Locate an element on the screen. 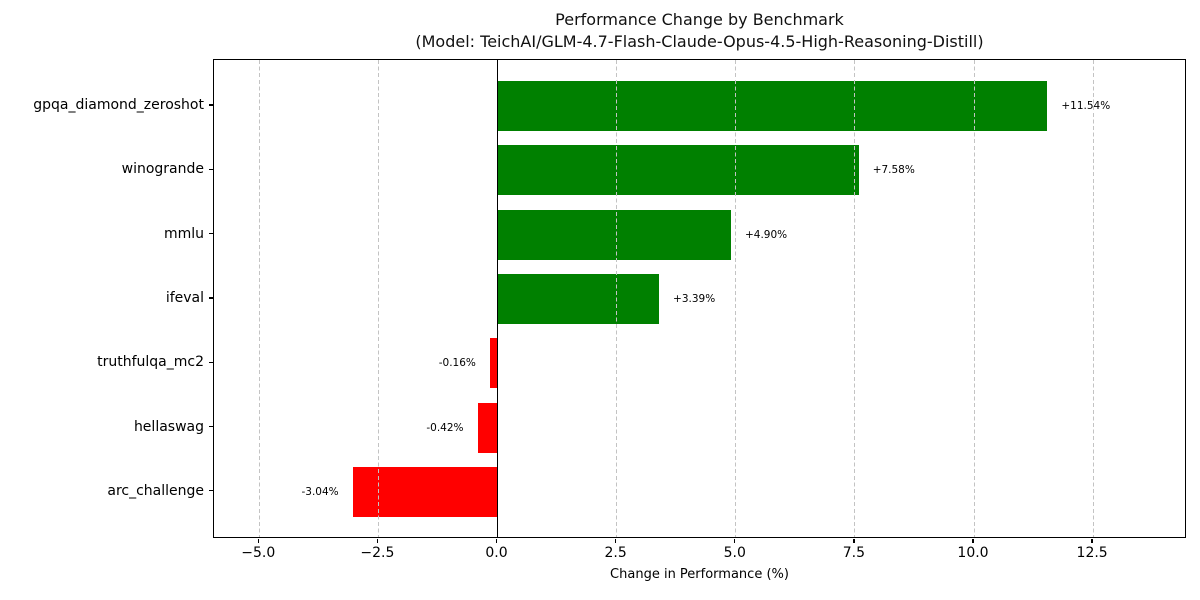 The width and height of the screenshot is (1200, 600). bar-gpqa_diamond_zeroshot is located at coordinates (772, 106).